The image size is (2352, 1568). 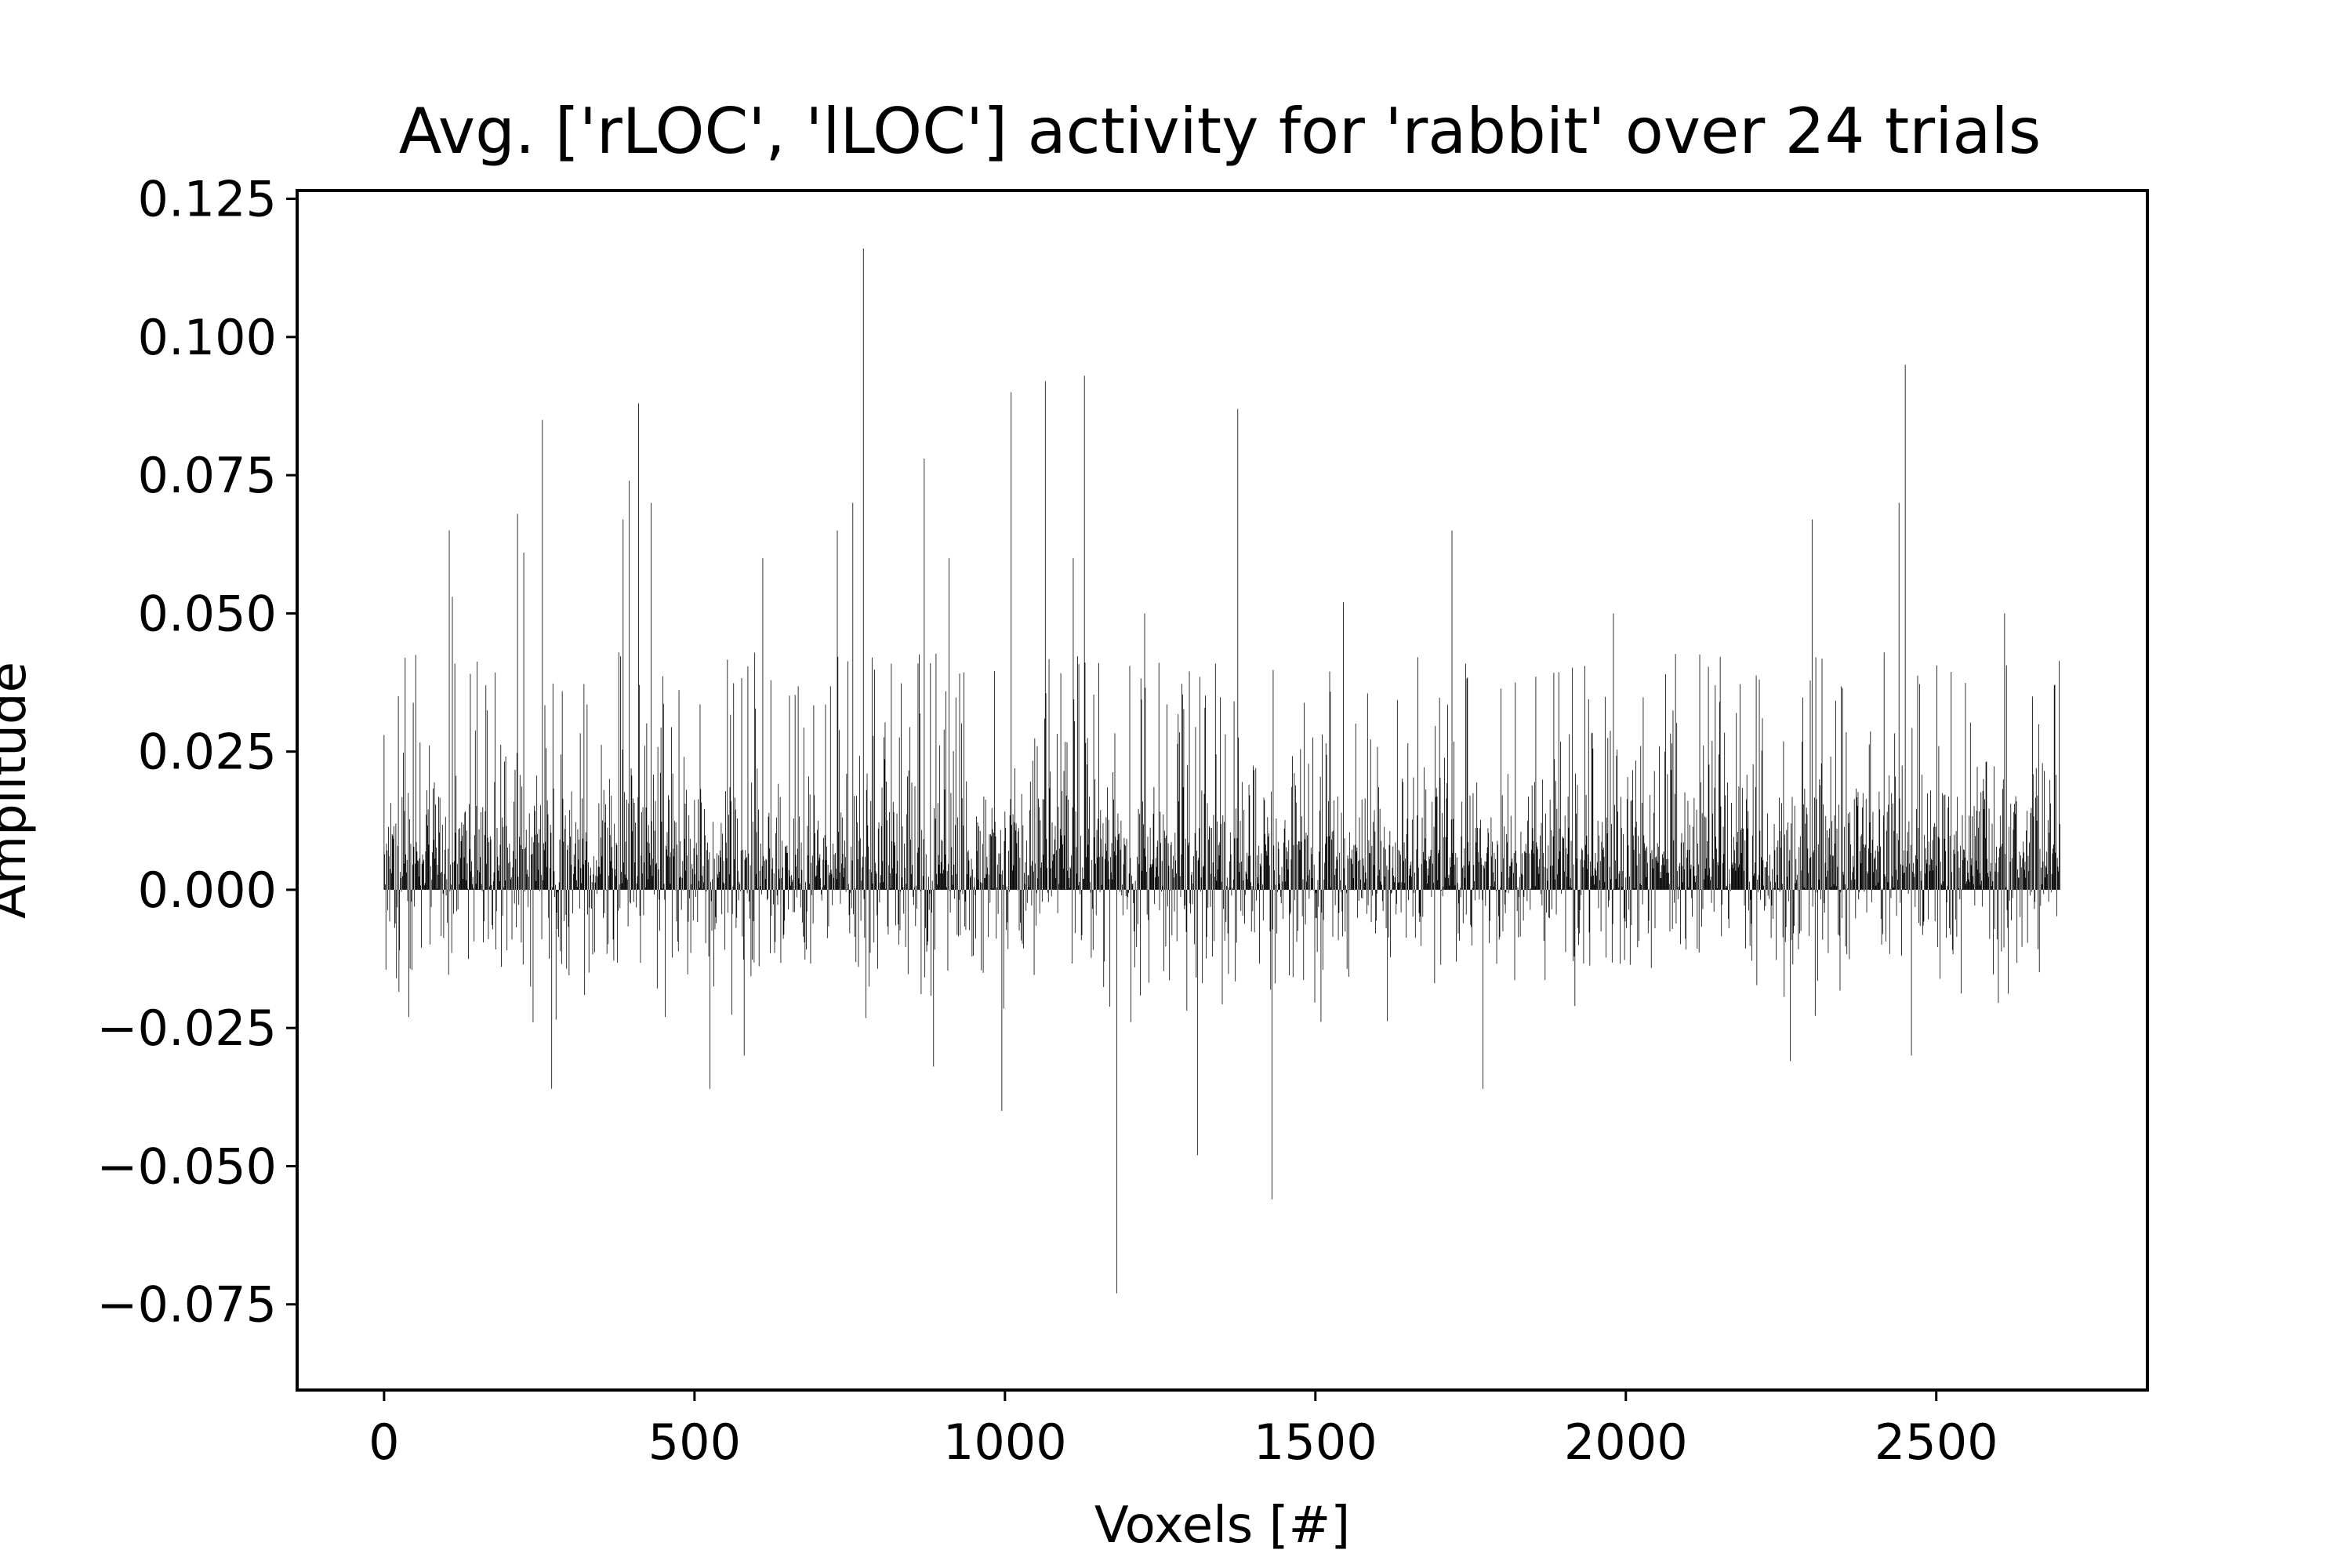 What do you see at coordinates (208, 337) in the screenshot?
I see `y-tick-label: 0.100` at bounding box center [208, 337].